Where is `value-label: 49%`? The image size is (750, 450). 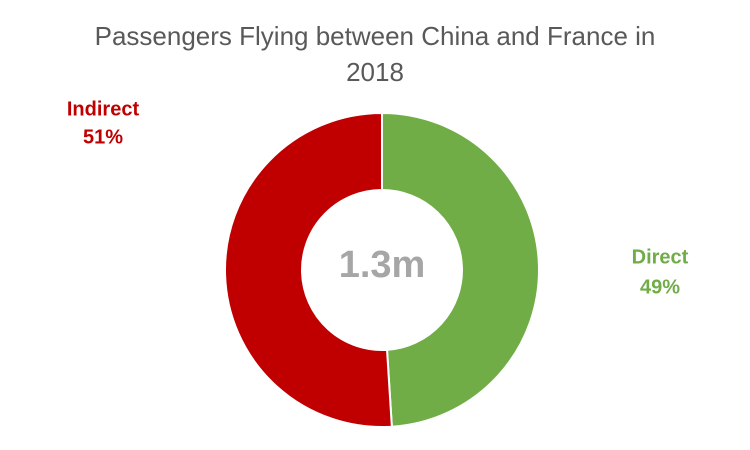 value-label: 49% is located at coordinates (660, 287).